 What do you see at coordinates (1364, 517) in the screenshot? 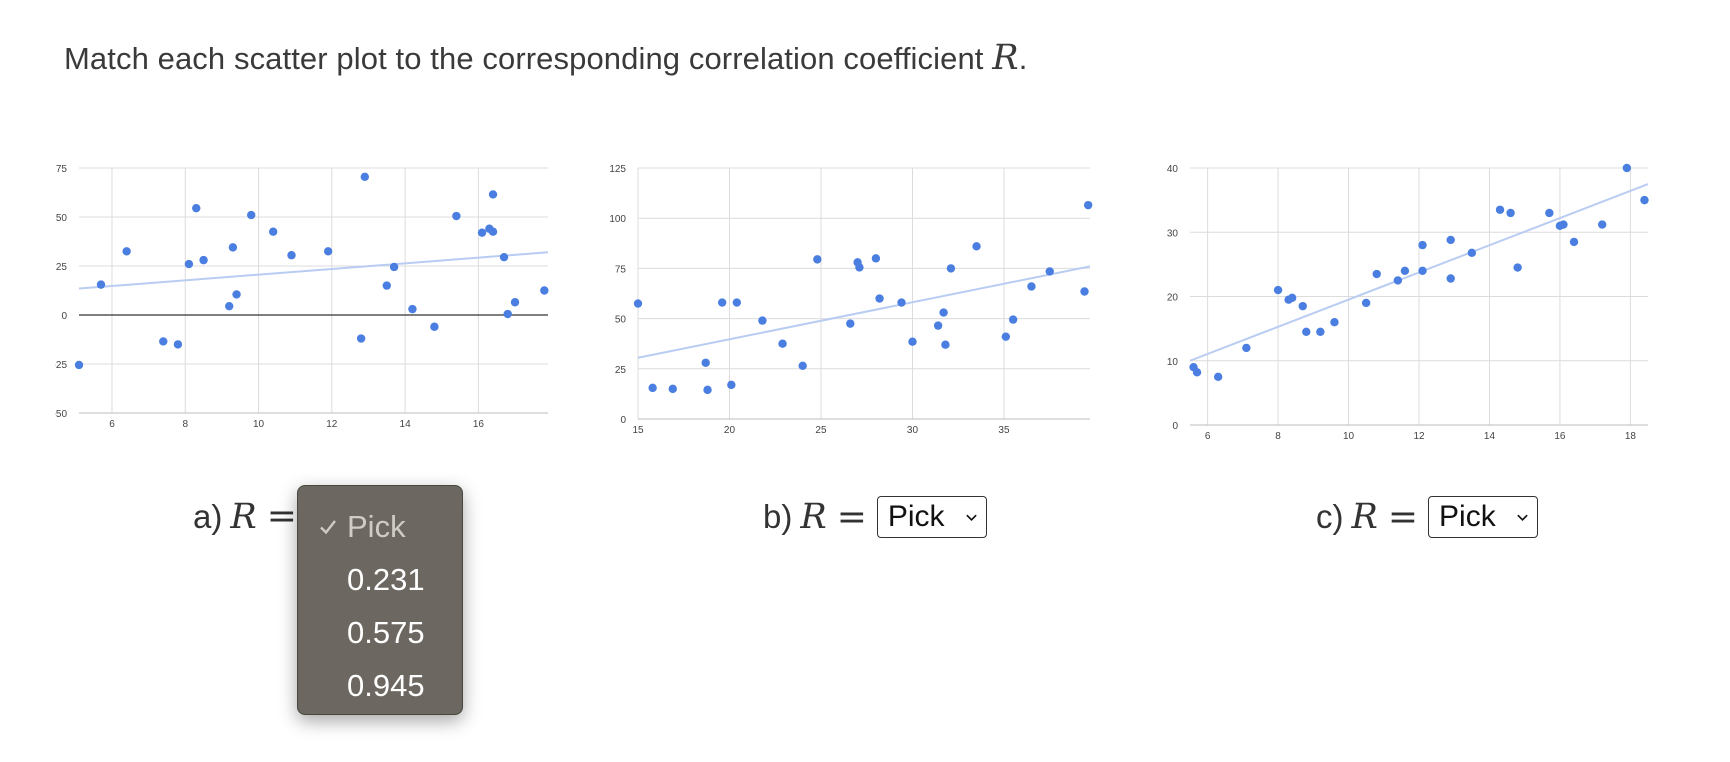
I see `question-c-variable: R` at bounding box center [1364, 517].